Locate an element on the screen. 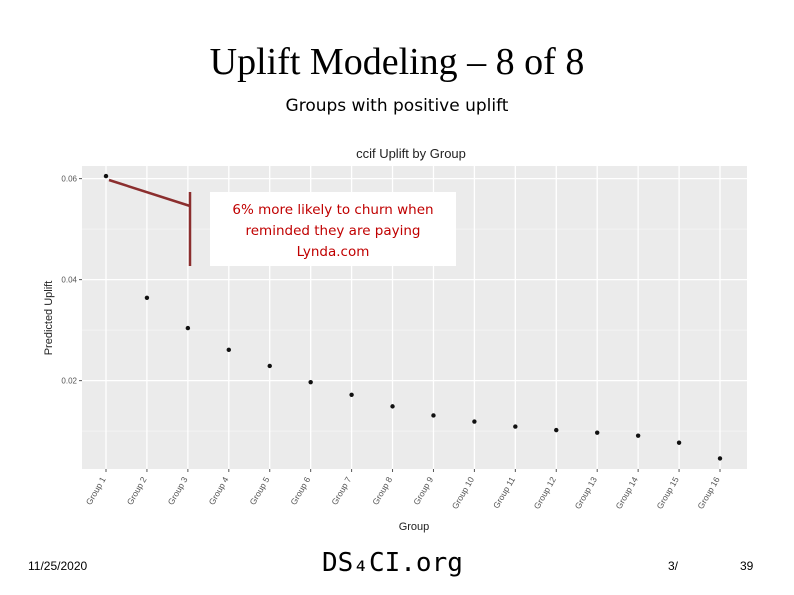 The image size is (794, 595). y-tick-label: 0.04 is located at coordinates (69, 280).